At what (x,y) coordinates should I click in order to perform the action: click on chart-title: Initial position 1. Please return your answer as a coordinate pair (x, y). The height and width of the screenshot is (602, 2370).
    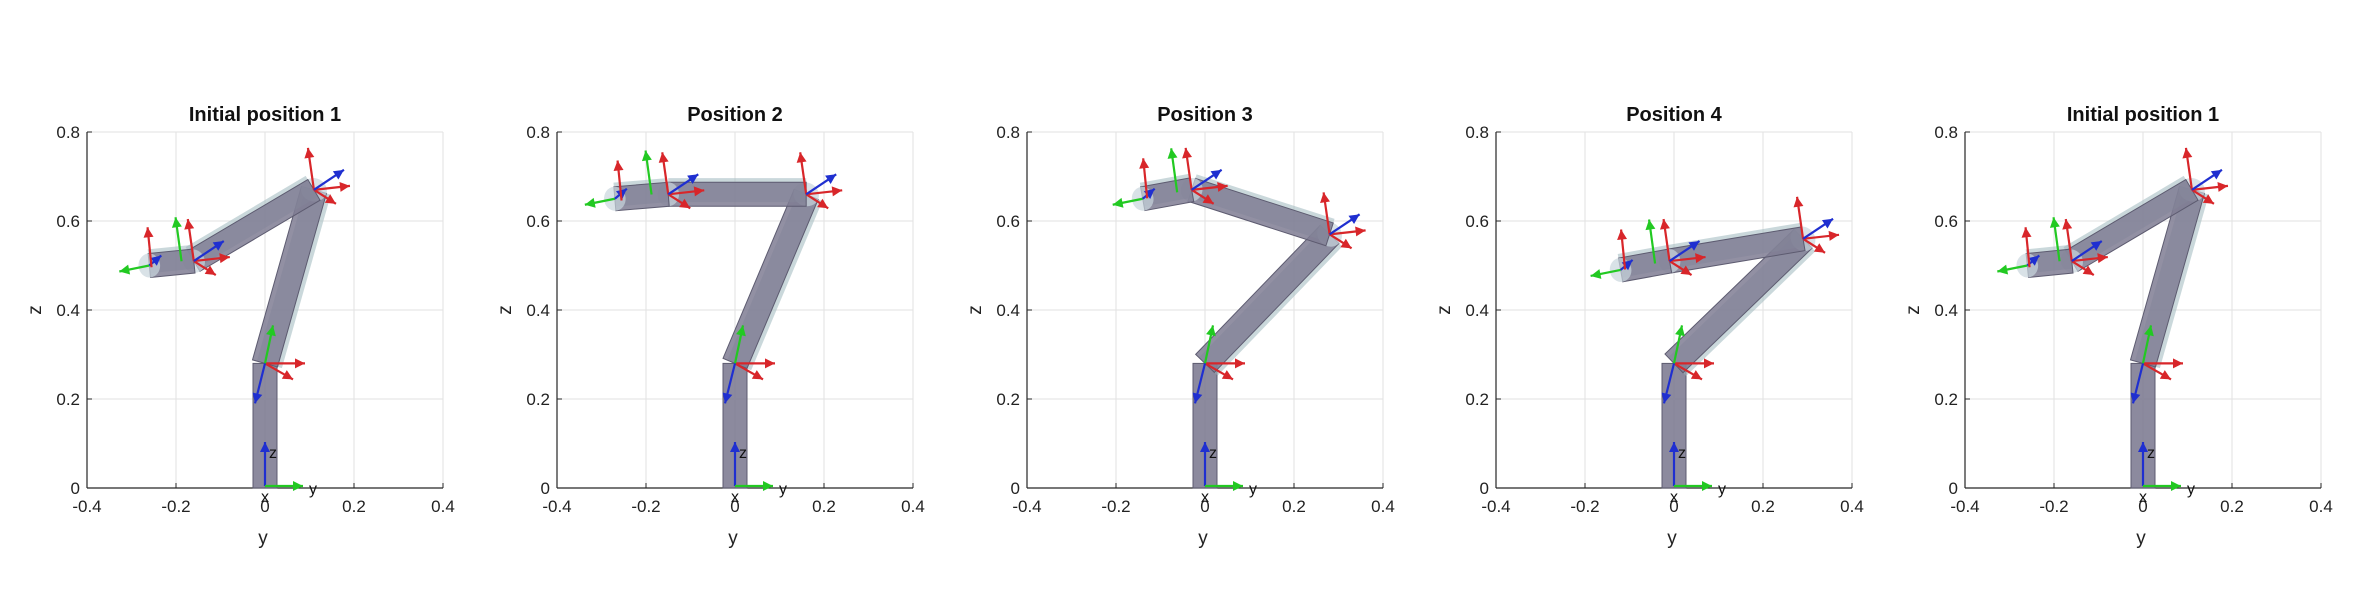
    Looking at the image, I should click on (2143, 115).